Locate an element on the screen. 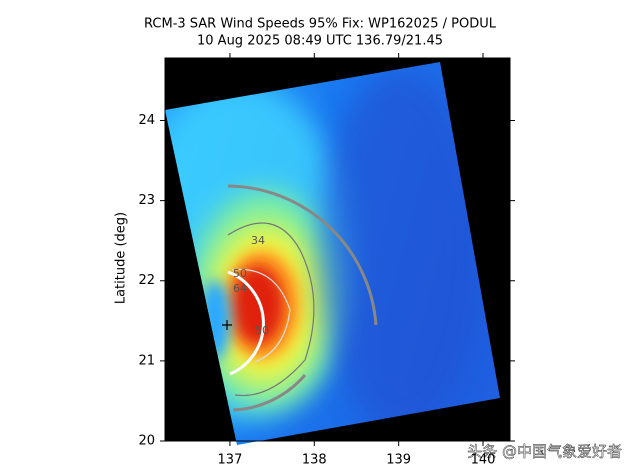  chart-subtitle: 10 Aug 2025 08:49 UTC 136.79/21.45 is located at coordinates (320, 41).